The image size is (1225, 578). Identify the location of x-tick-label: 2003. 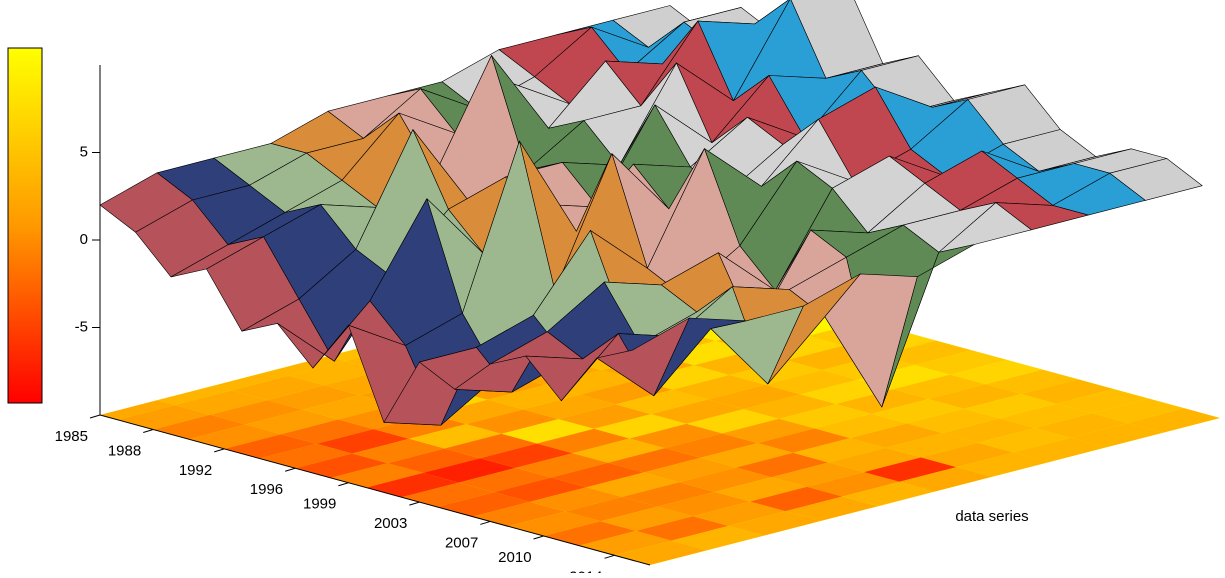
(390, 523).